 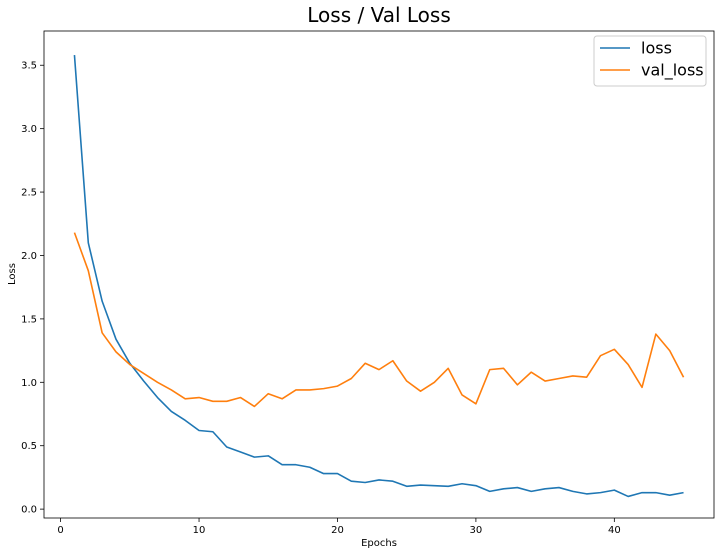 I want to click on y-tick-label: 2.5, so click(x=29, y=193).